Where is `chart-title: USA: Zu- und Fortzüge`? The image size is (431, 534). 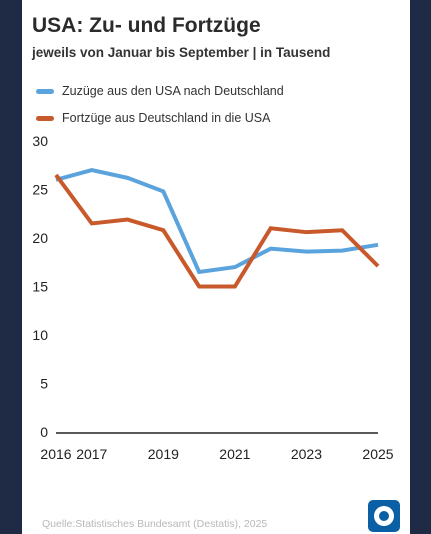
chart-title: USA: Zu- und Fortzüge is located at coordinates (146, 25).